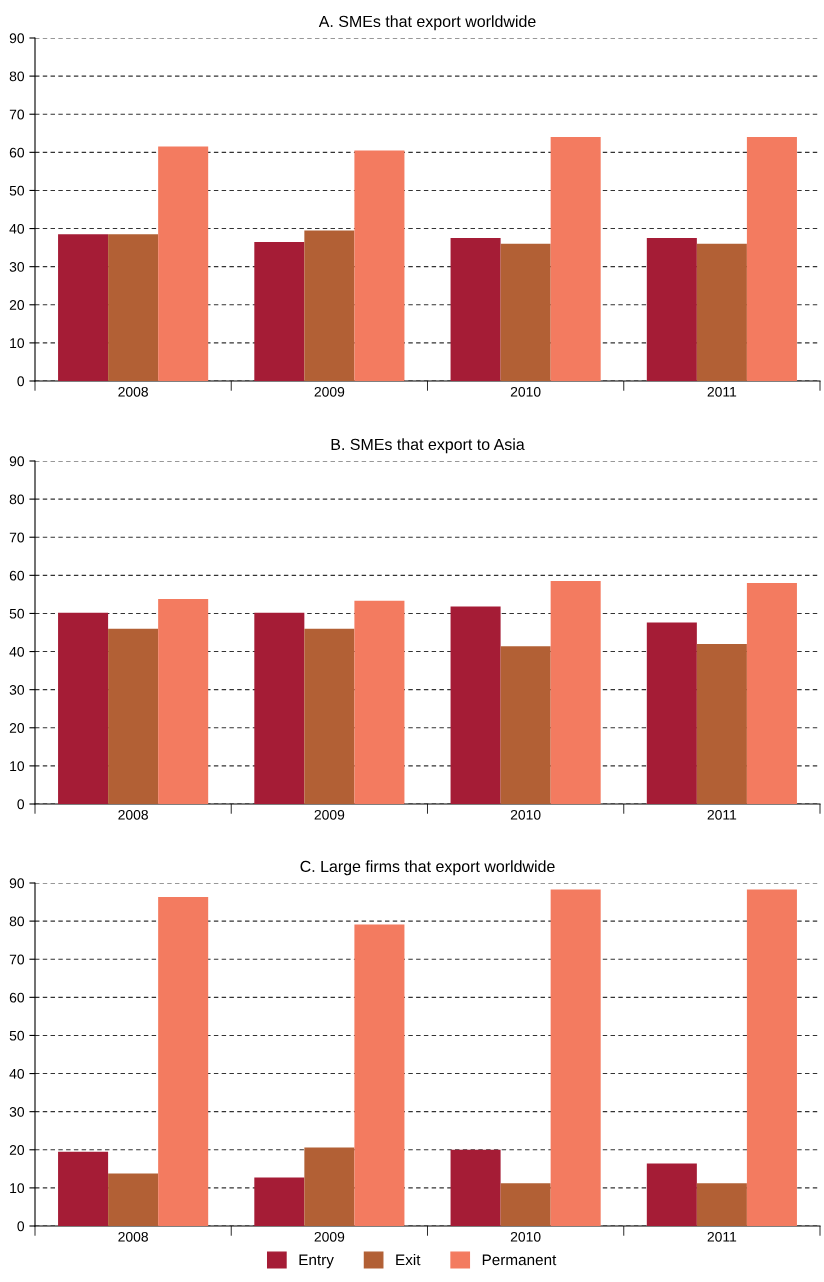  I want to click on legend-label: Exit, so click(408, 1260).